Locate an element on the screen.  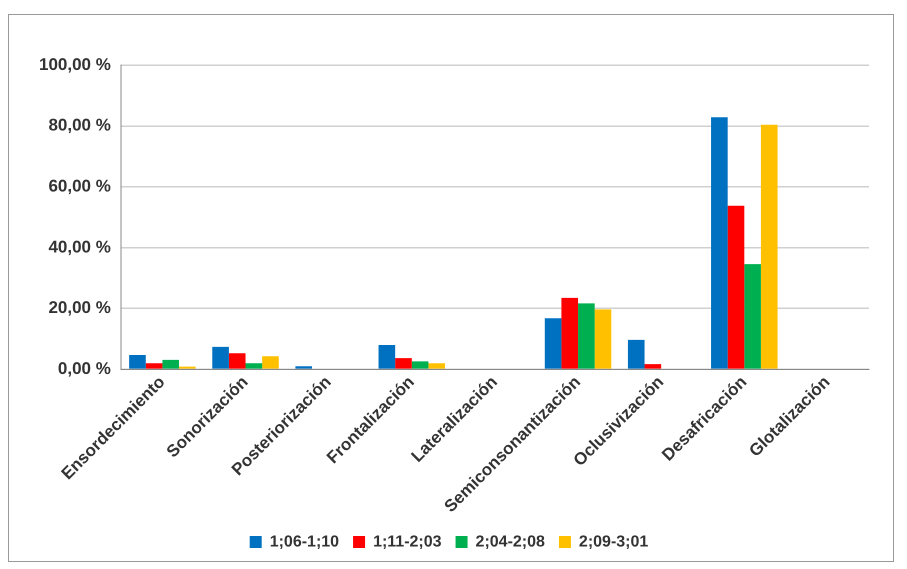
y-tick-label: 80,00 % is located at coordinates (79, 125).